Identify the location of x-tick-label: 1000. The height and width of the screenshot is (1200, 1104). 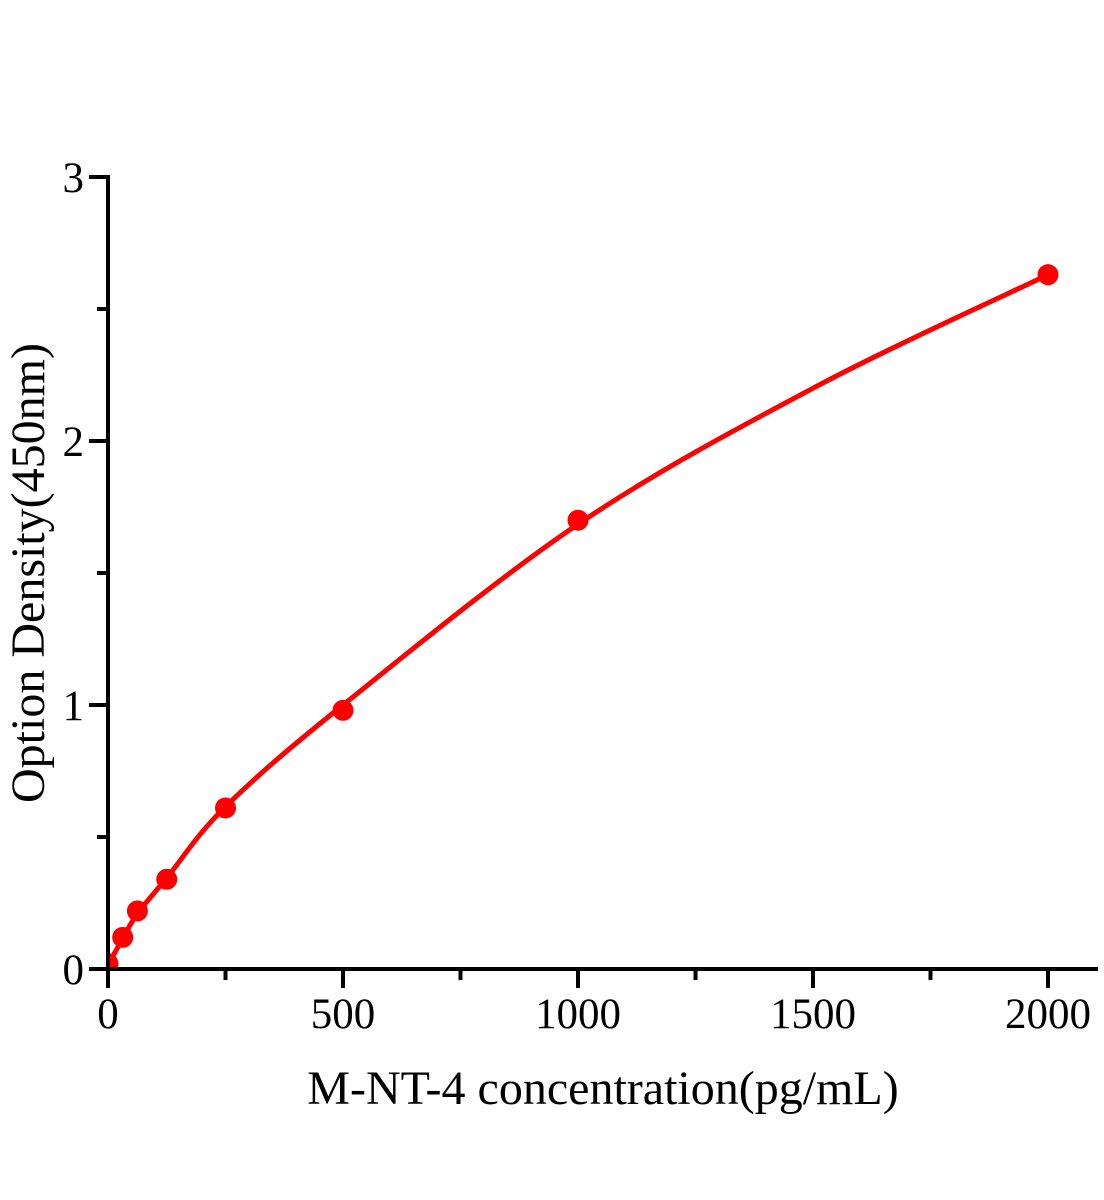
(578, 1014).